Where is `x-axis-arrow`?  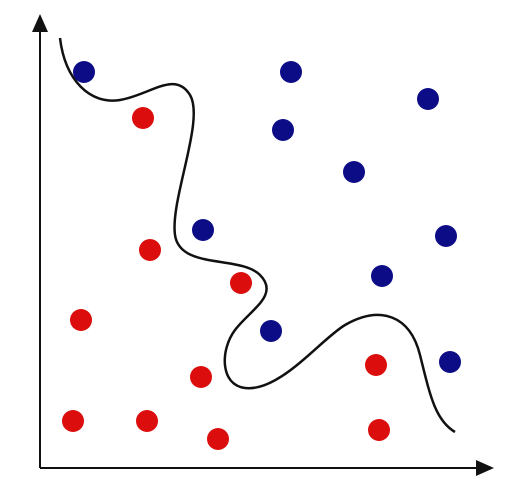 x-axis-arrow is located at coordinates (485, 468).